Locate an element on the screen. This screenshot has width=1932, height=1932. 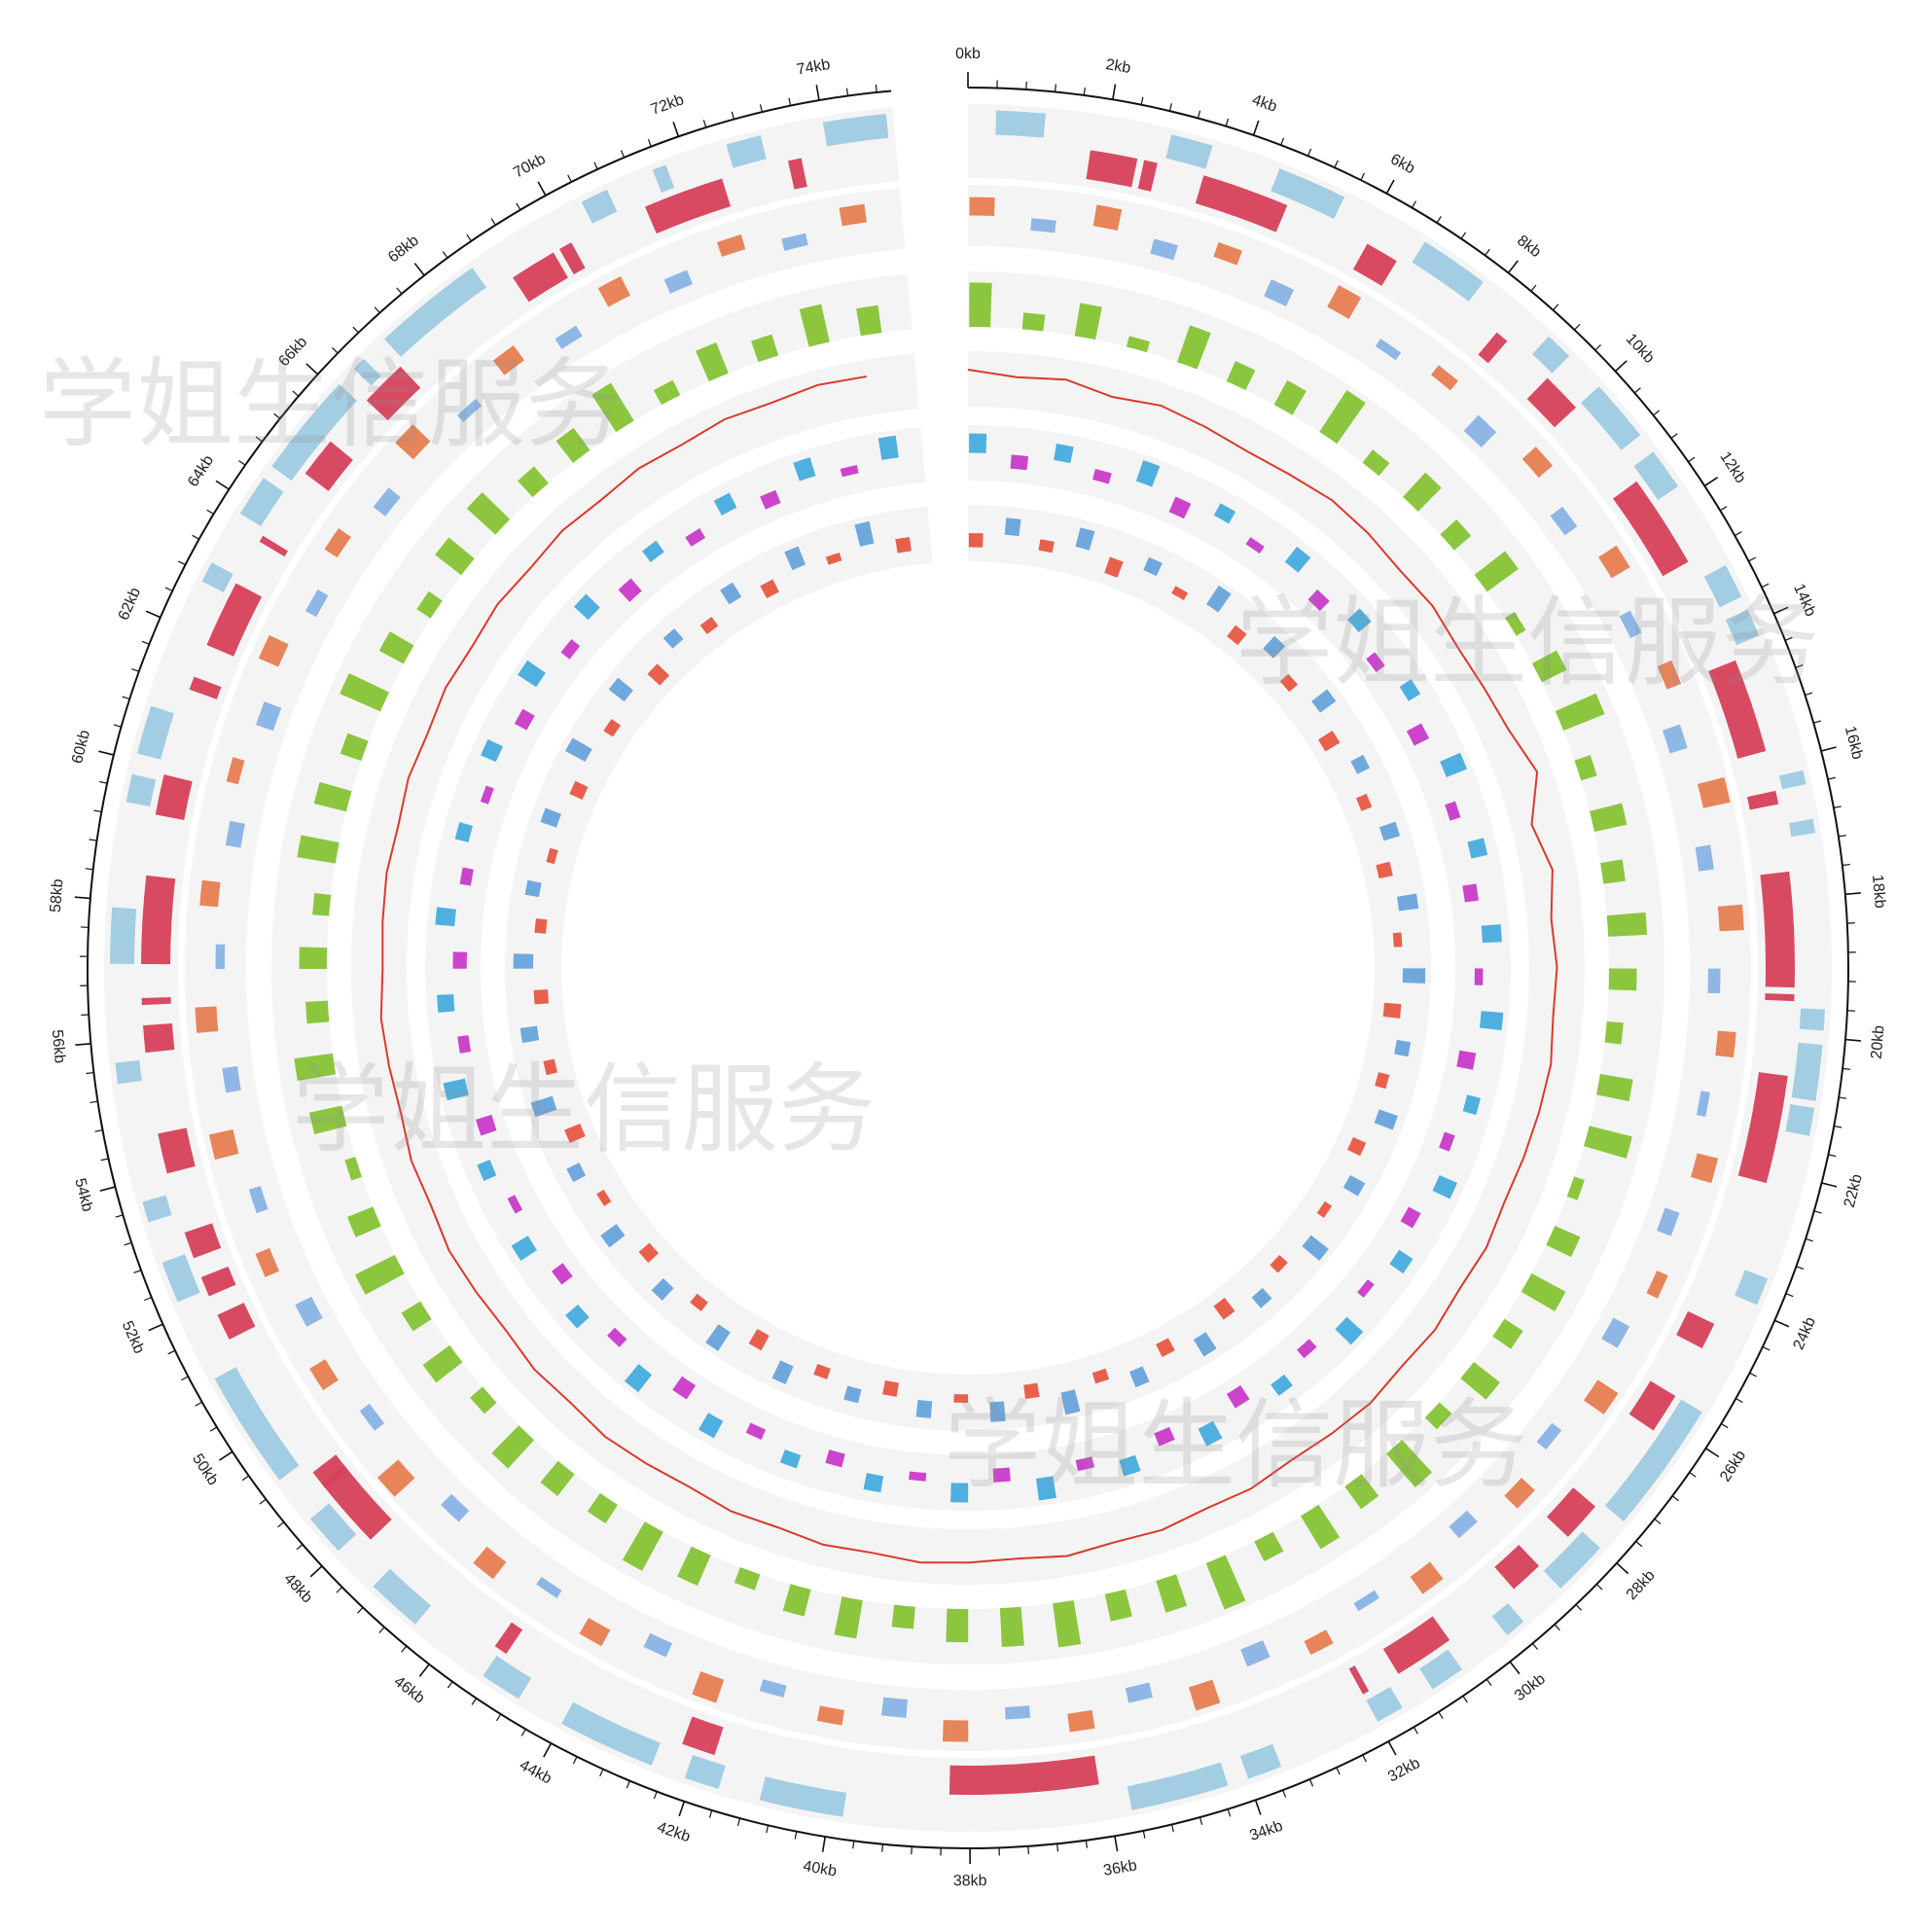
tick-label: 28kb is located at coordinates (1641, 1585).